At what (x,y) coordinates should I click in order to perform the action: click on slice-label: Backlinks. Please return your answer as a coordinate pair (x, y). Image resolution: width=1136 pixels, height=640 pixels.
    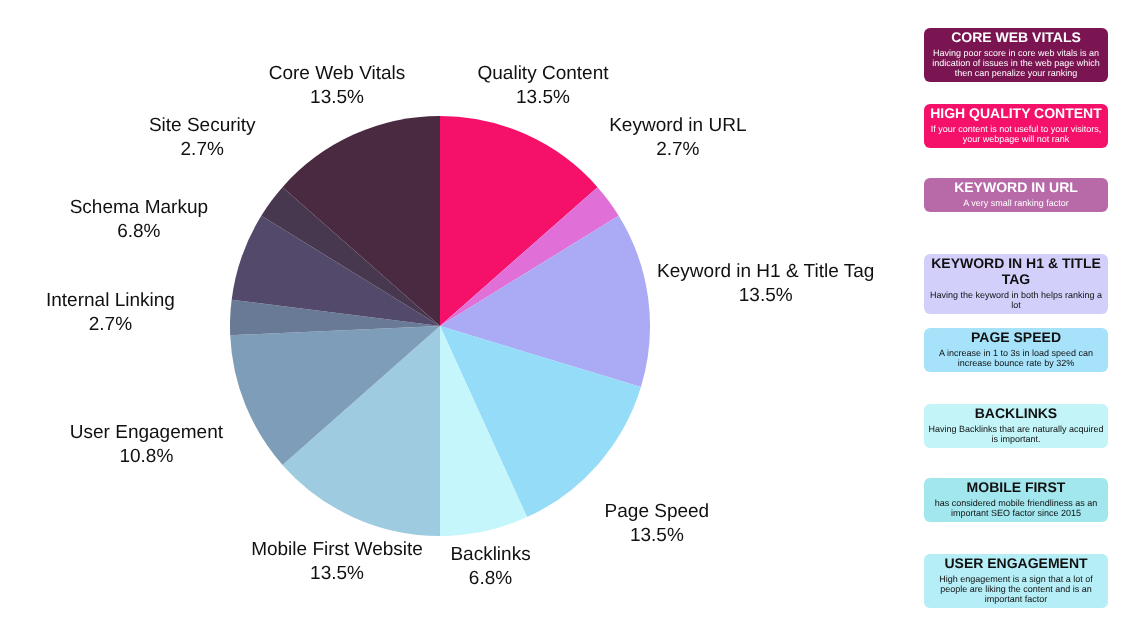
    Looking at the image, I should click on (491, 555).